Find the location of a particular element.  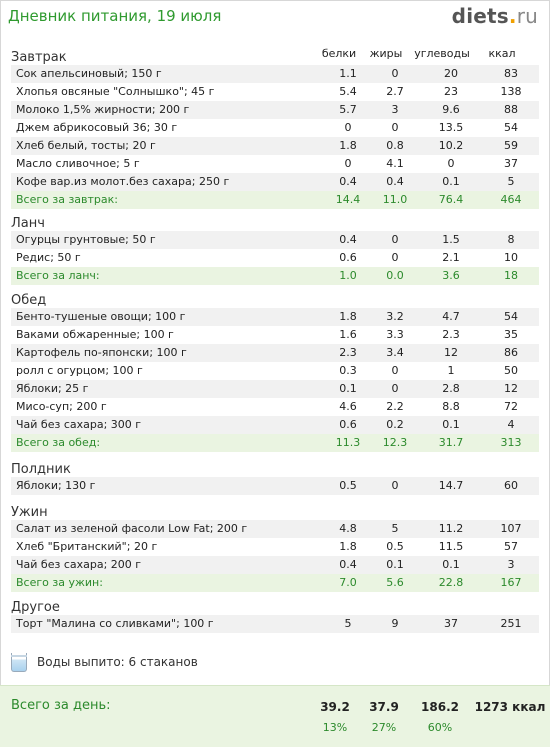

fat-value: 2.7 is located at coordinates (395, 91).